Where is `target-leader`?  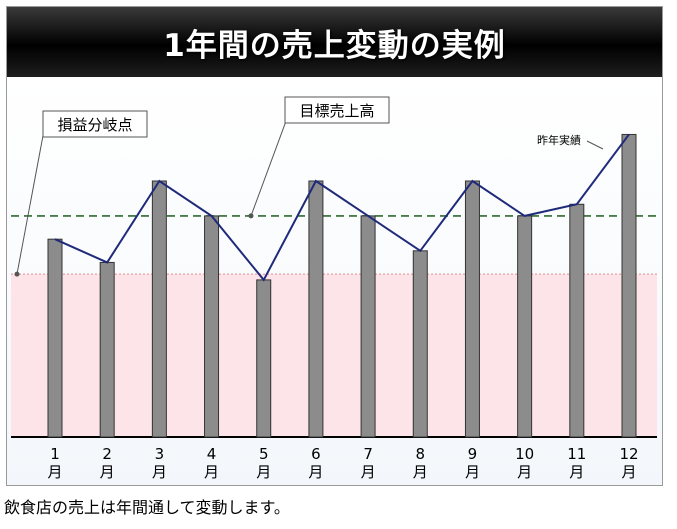 target-leader is located at coordinates (270, 164).